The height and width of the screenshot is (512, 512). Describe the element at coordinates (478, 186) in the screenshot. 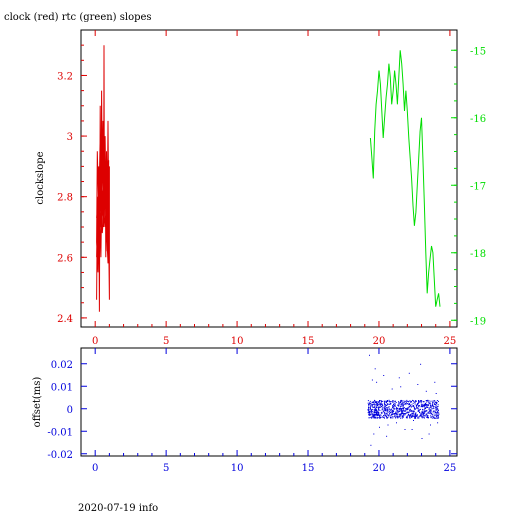

I see `y2-tick-label: -17` at that location.